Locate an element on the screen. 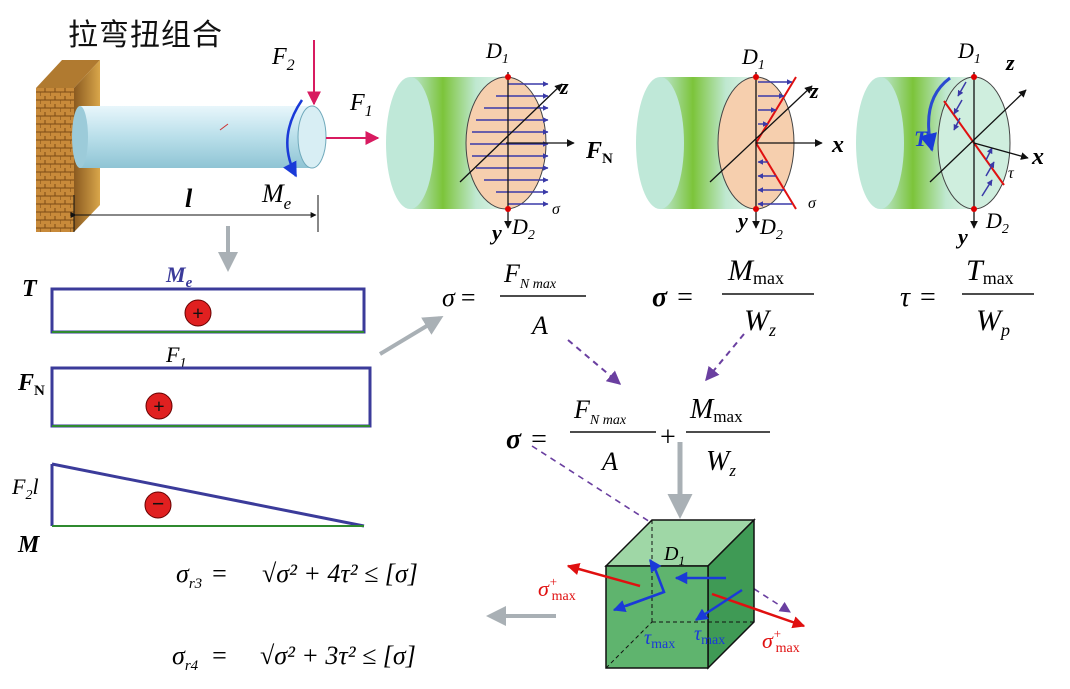  dashed-arrow-axial is located at coordinates (594, 362).